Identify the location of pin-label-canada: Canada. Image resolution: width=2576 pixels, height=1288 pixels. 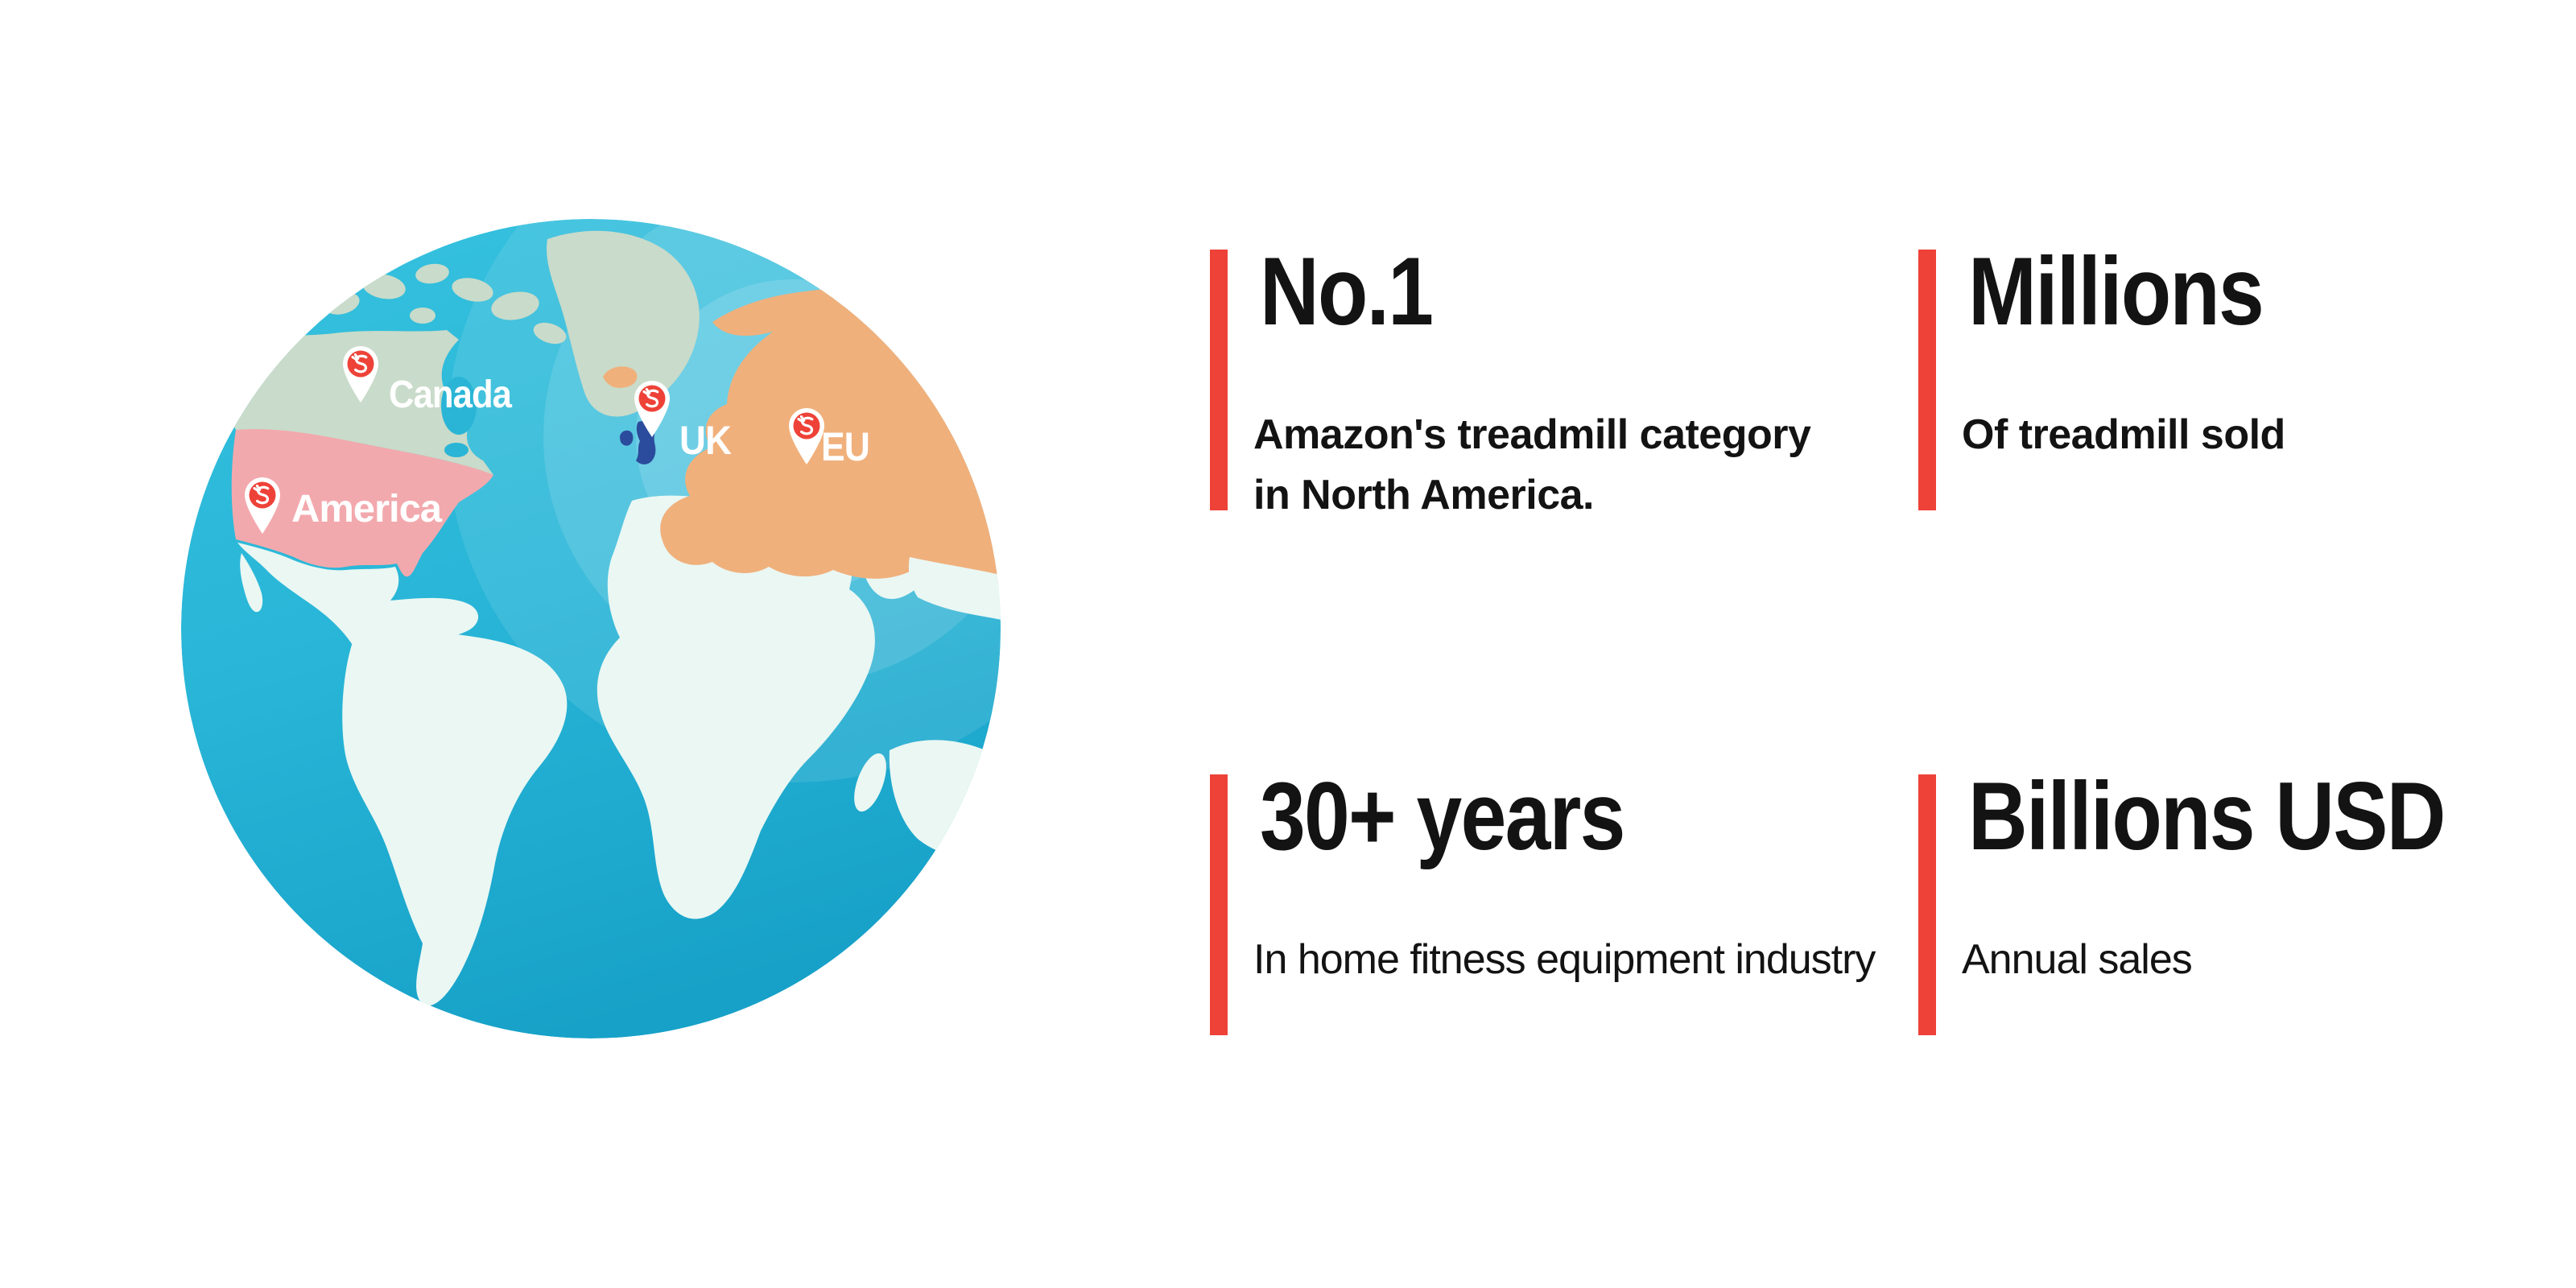
(450, 395).